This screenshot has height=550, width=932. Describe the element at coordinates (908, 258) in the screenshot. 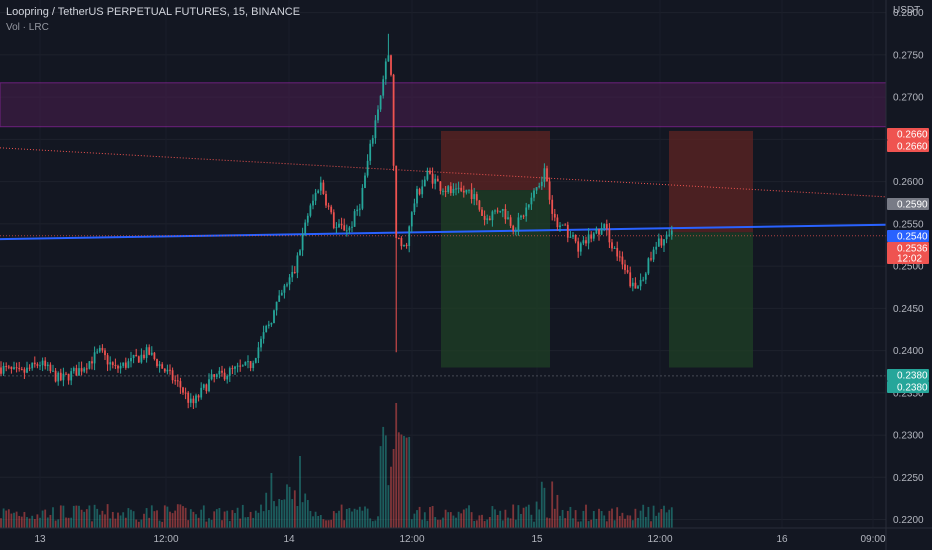

I see `price-tag` at that location.